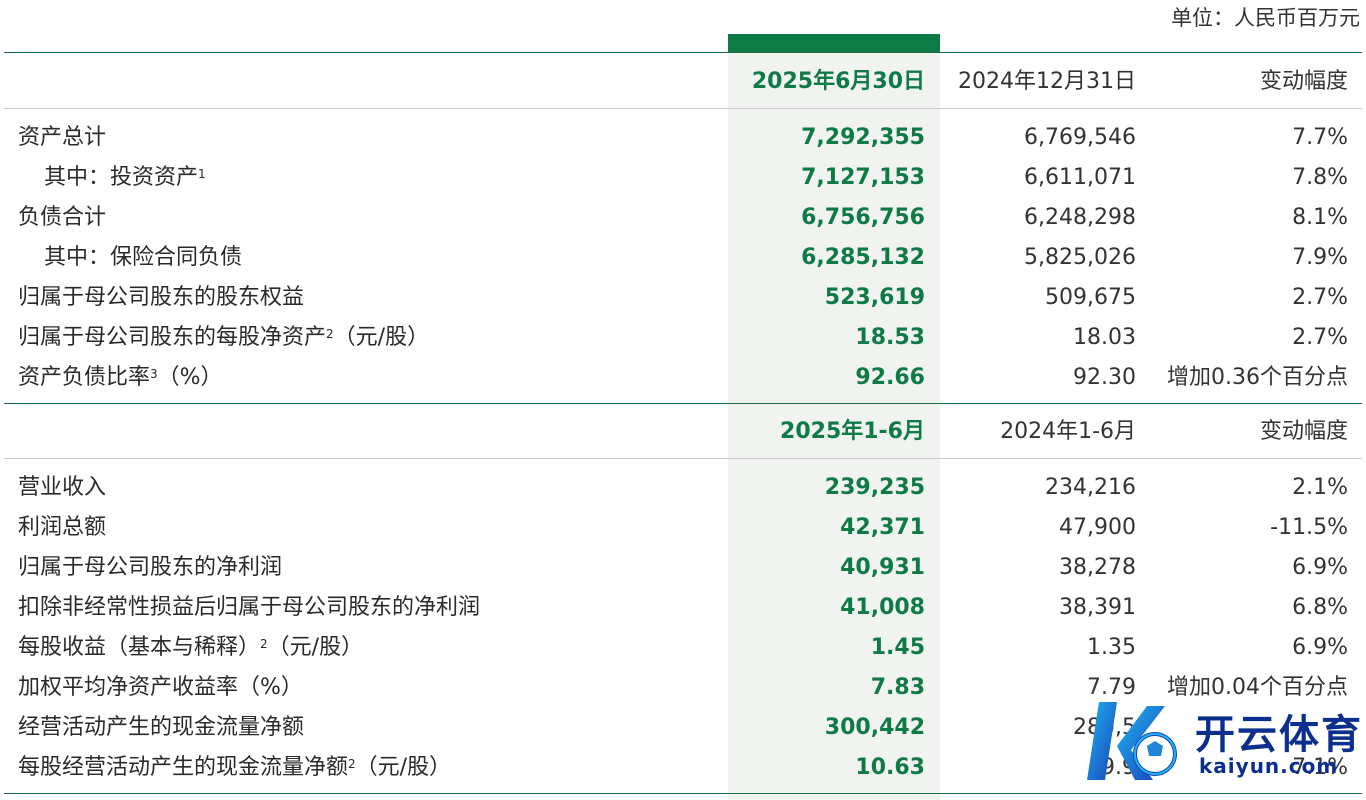 The image size is (1366, 800). What do you see at coordinates (249, 607) in the screenshot?
I see `row-label: 扣除非经常性损益后归属于母公司股东的净利润` at bounding box center [249, 607].